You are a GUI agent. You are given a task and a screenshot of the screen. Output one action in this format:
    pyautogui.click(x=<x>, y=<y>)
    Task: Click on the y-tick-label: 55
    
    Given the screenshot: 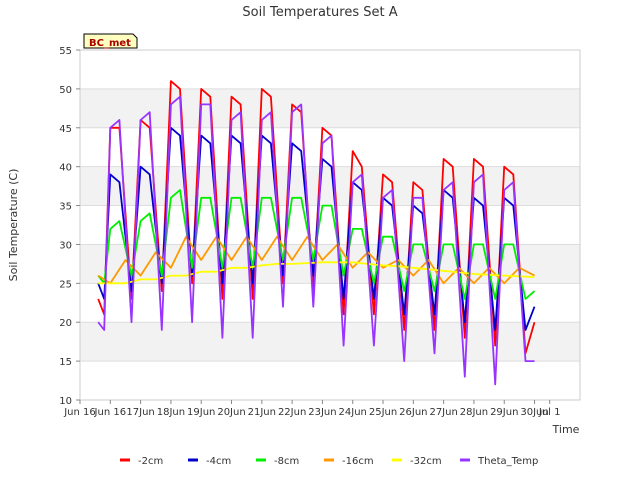 What is the action you would take?
    pyautogui.click(x=65, y=51)
    